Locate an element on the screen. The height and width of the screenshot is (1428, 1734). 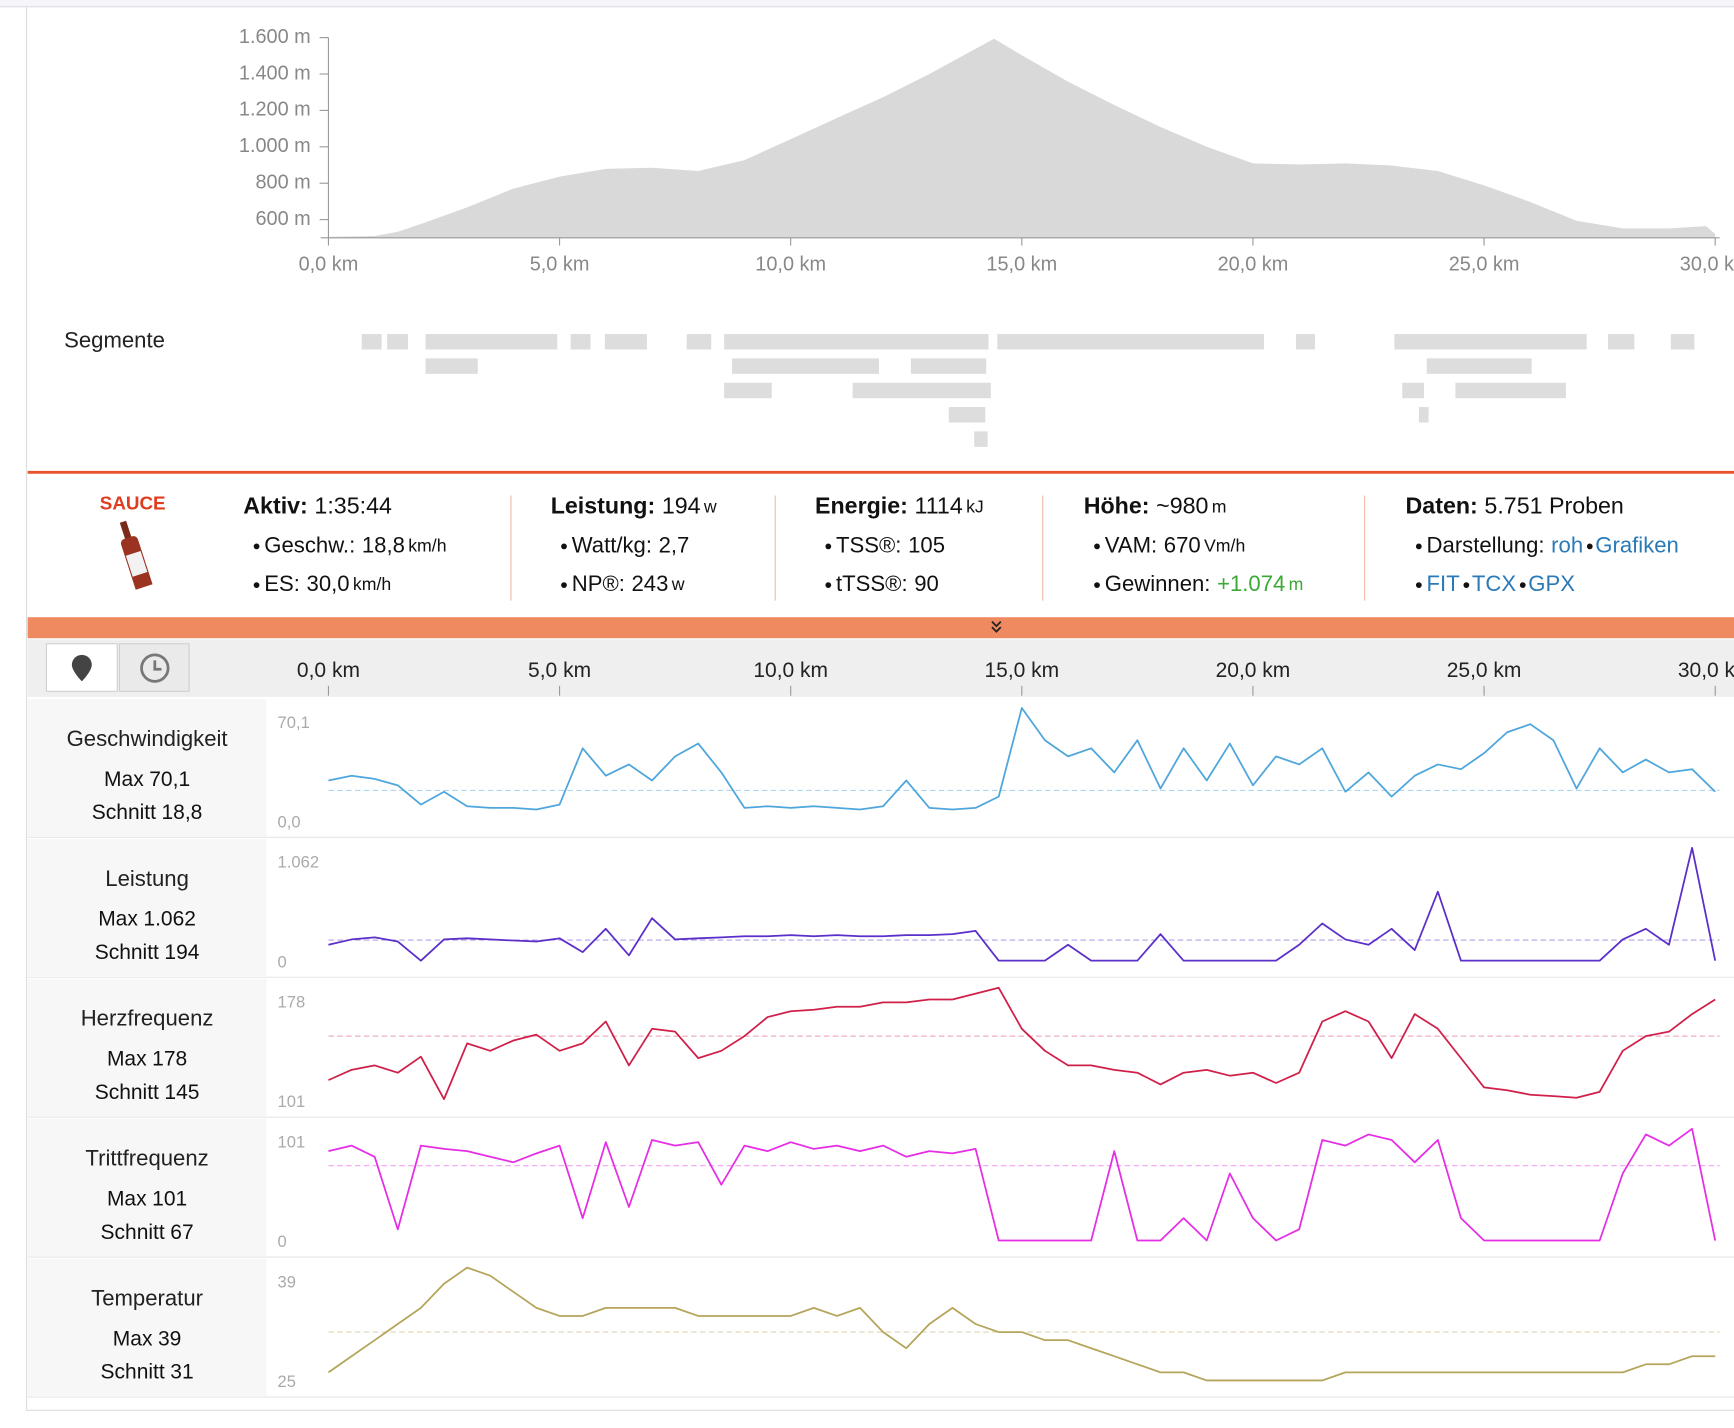
stat-item: ES: 30,0 km/h is located at coordinates (327, 583).